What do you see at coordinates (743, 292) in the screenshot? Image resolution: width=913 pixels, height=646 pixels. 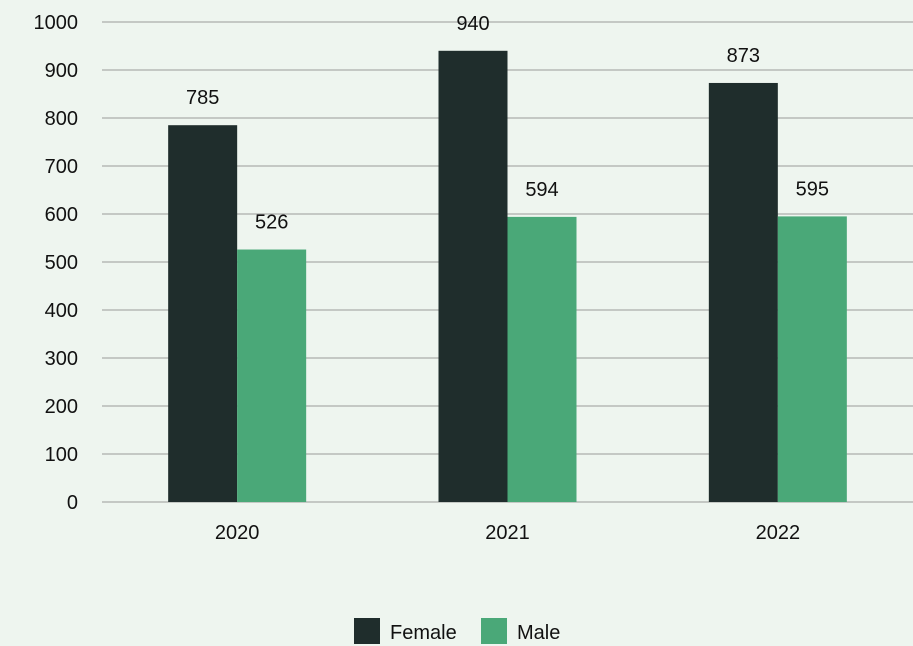 I see `bar-female-2022` at bounding box center [743, 292].